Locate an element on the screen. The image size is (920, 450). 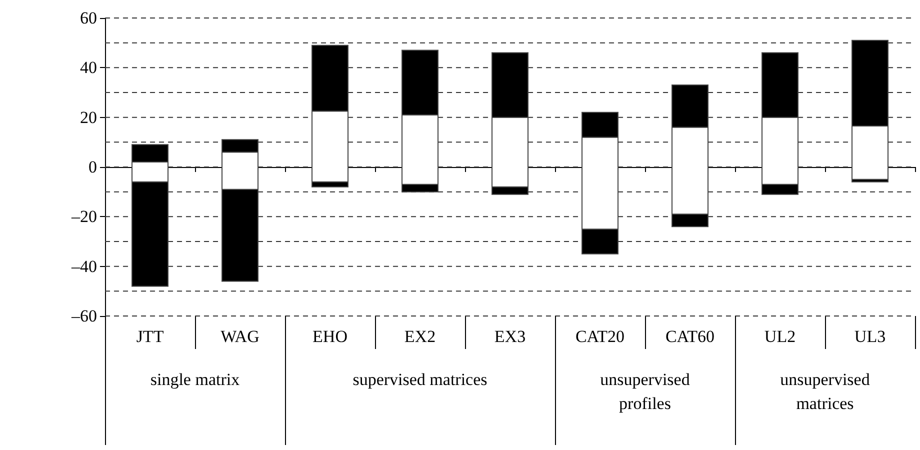
y-tick-label: 0 is located at coordinates (92, 167).